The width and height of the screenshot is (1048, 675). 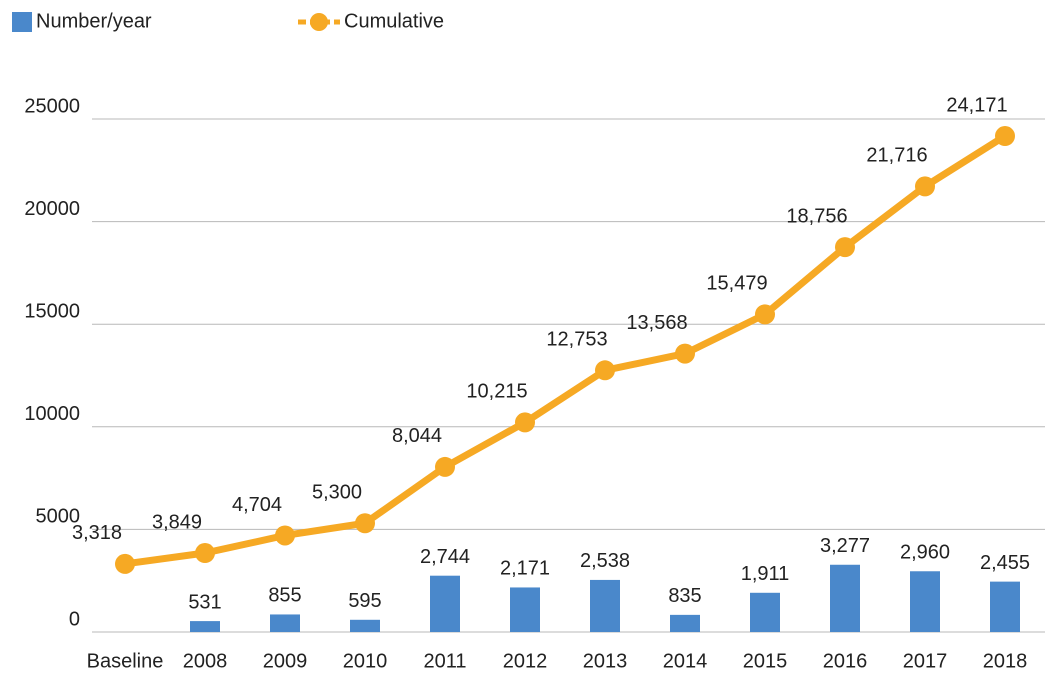 What do you see at coordinates (284, 596) in the screenshot?
I see `bar-value-label: 855` at bounding box center [284, 596].